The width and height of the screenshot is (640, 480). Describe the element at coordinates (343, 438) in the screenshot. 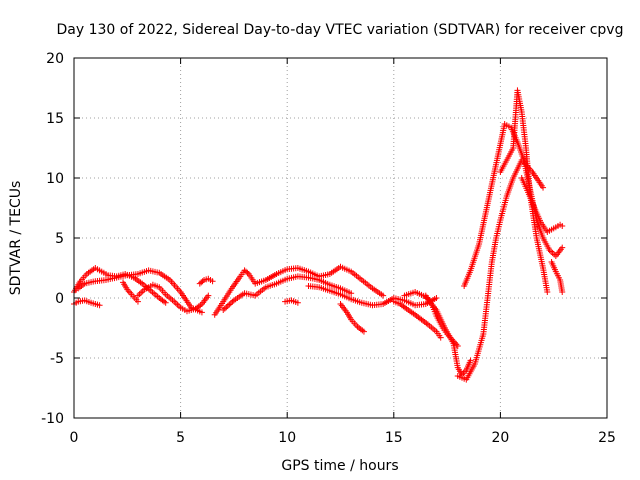

I see `x-tick-labels: 0 5 10 15 20 25` at that location.